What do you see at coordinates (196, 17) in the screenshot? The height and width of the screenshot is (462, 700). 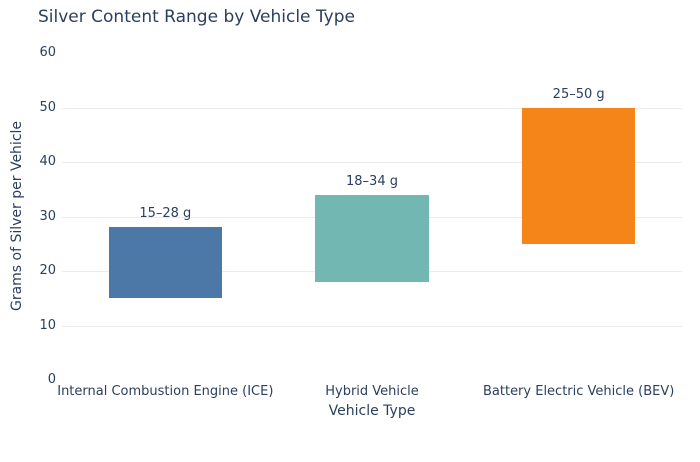 I see `chart-title: Silver Content Range by Vehicle Type` at bounding box center [196, 17].